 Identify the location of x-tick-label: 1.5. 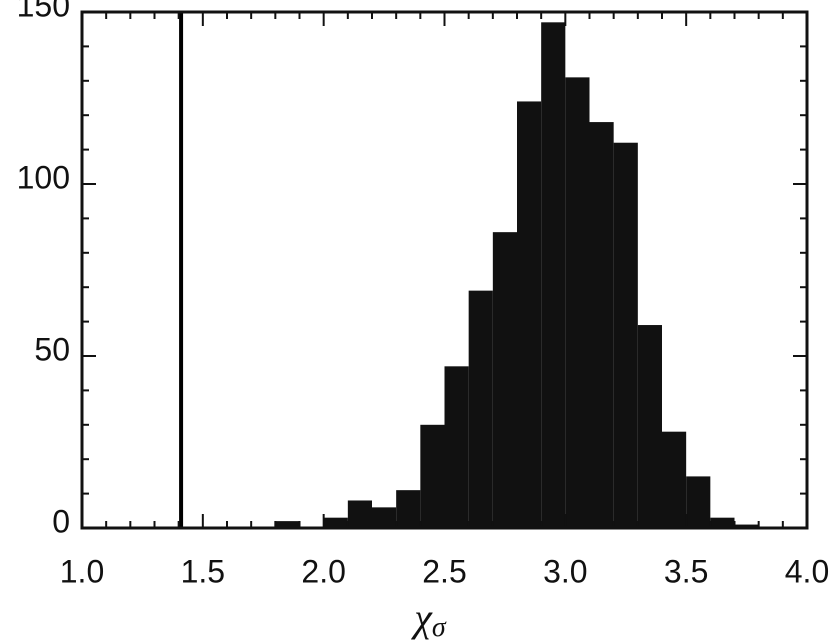
(203, 571).